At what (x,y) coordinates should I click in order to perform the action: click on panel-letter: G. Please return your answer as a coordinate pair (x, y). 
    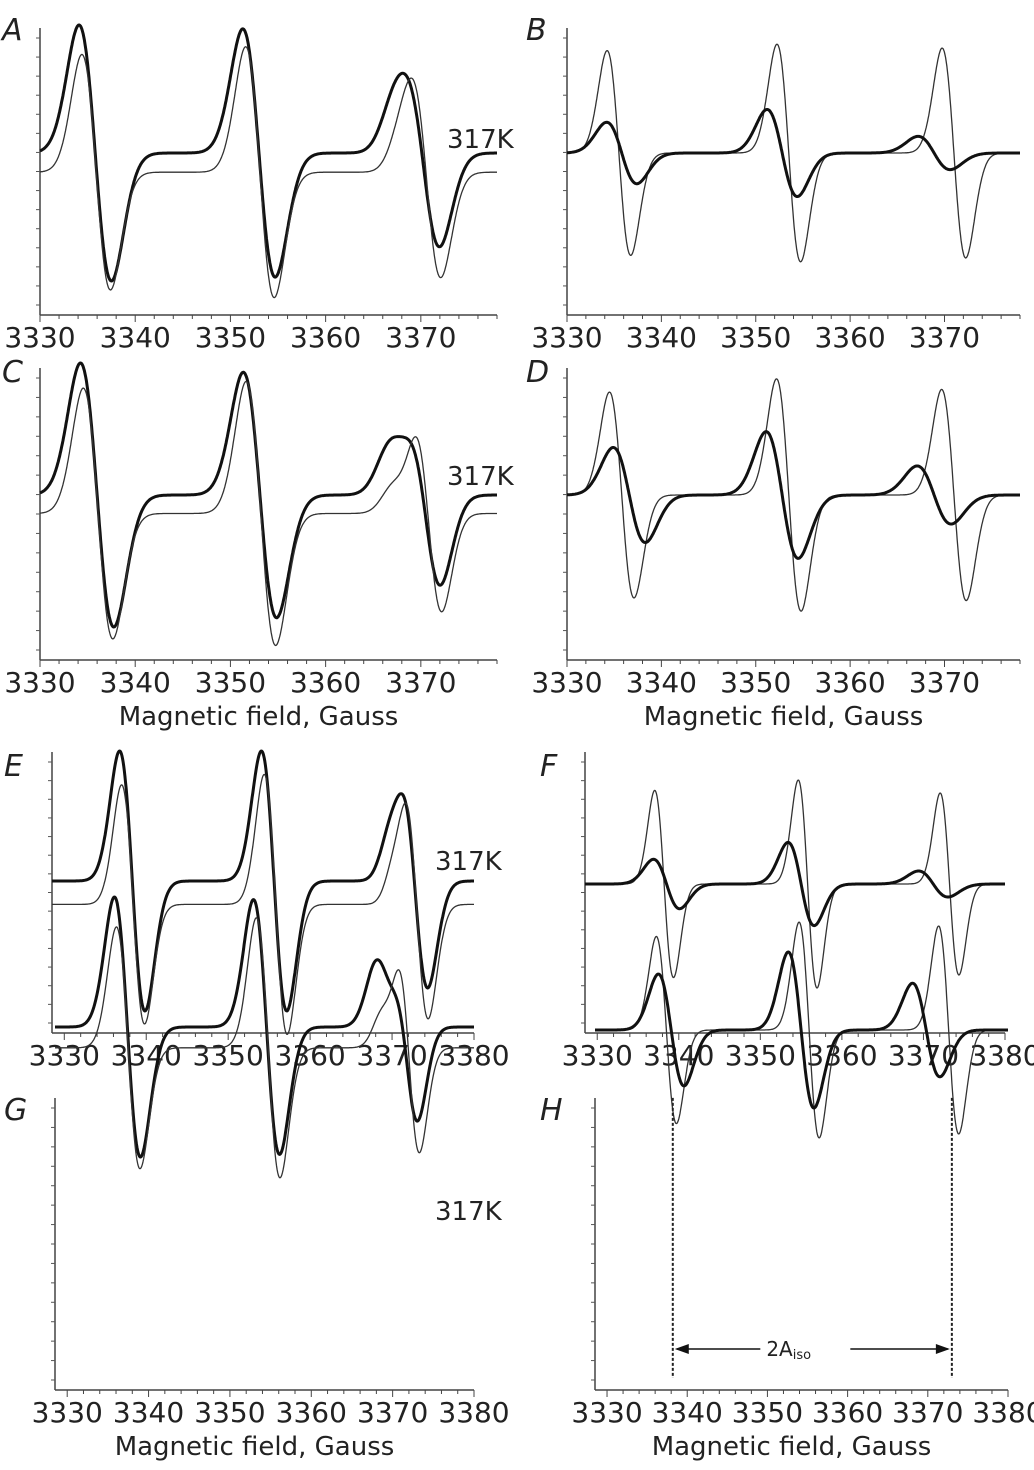
    Looking at the image, I should click on (15, 1110).